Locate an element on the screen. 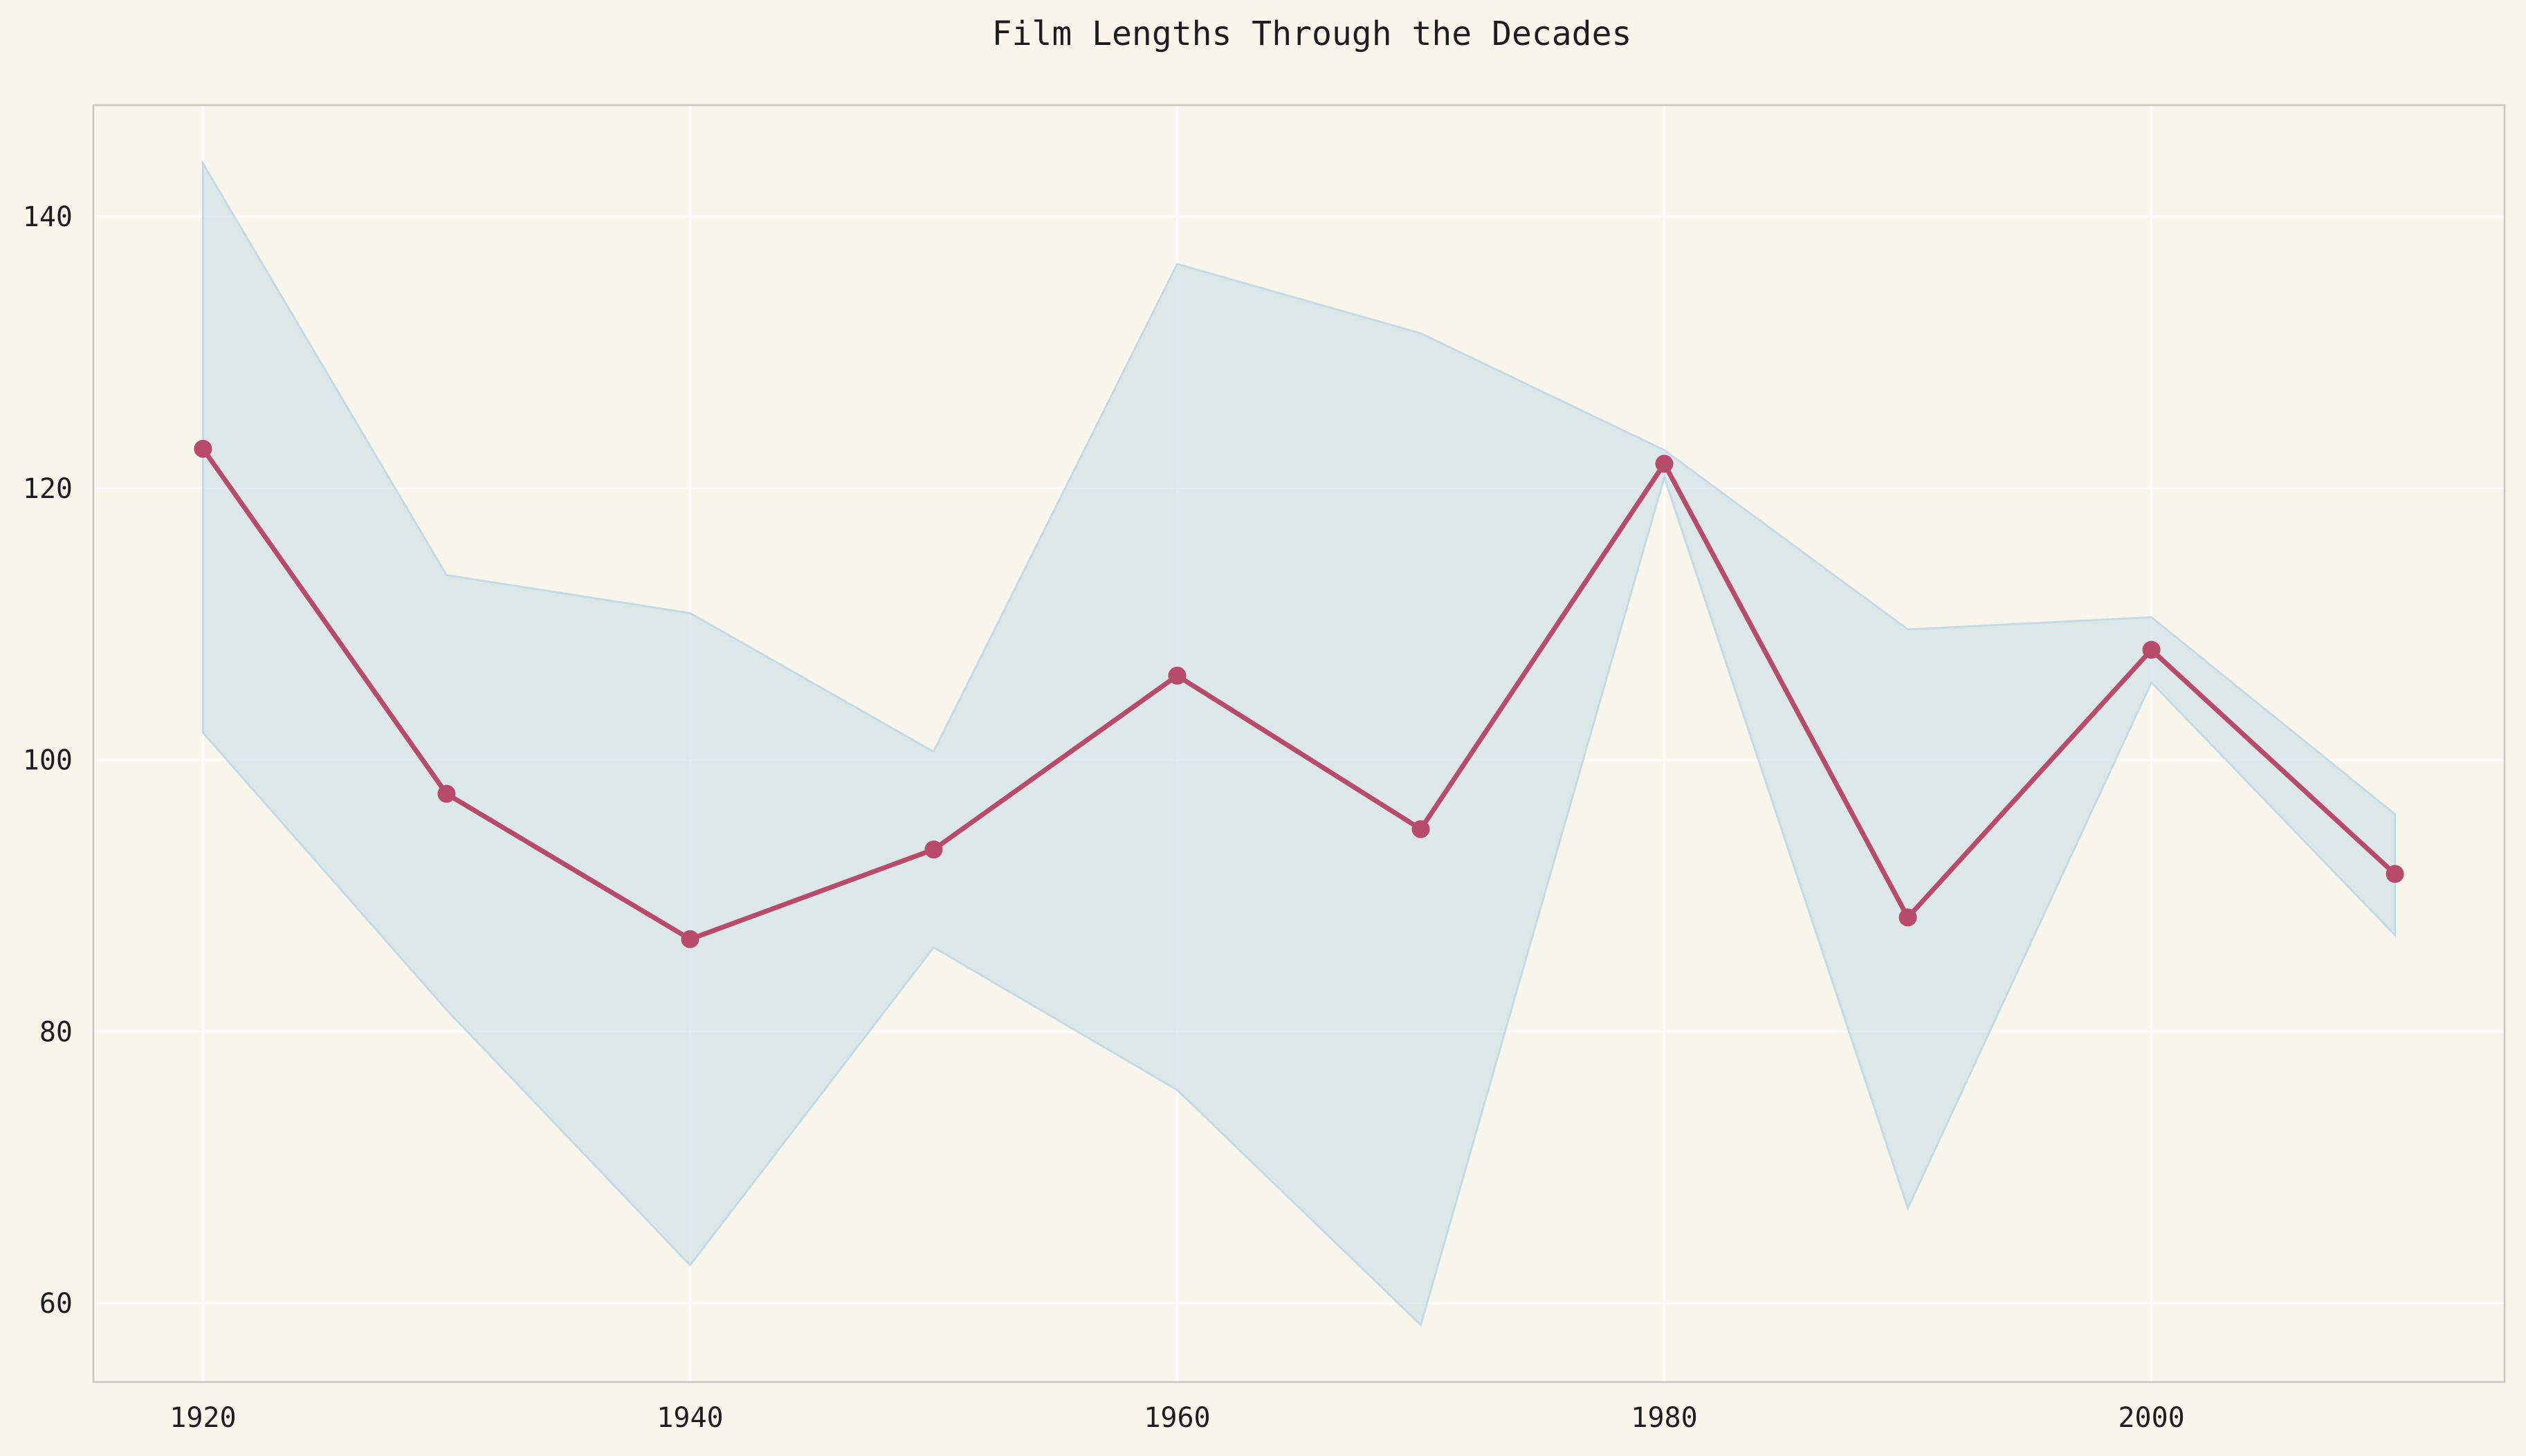 The image size is (2526, 1456). y-tick-label: 120 is located at coordinates (48, 489).